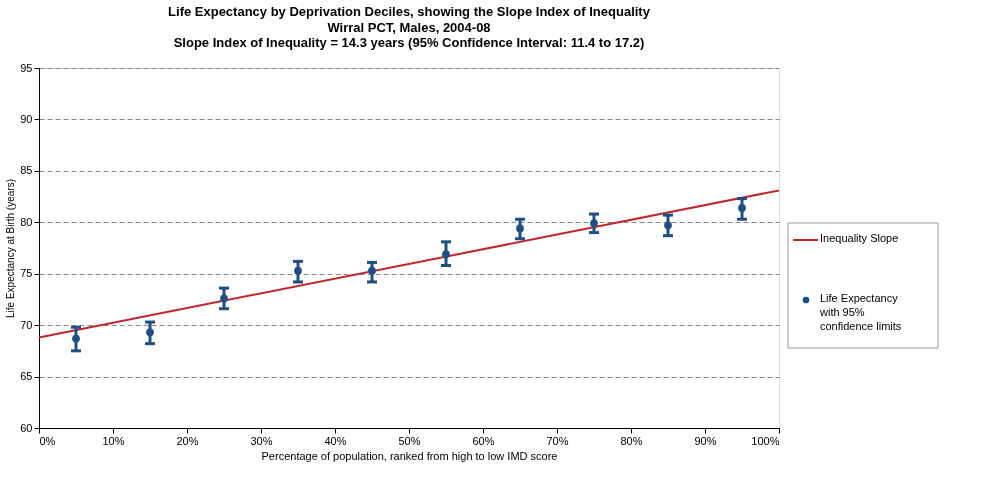  Describe the element at coordinates (26, 221) in the screenshot. I see `y-tick-label: 80` at that location.